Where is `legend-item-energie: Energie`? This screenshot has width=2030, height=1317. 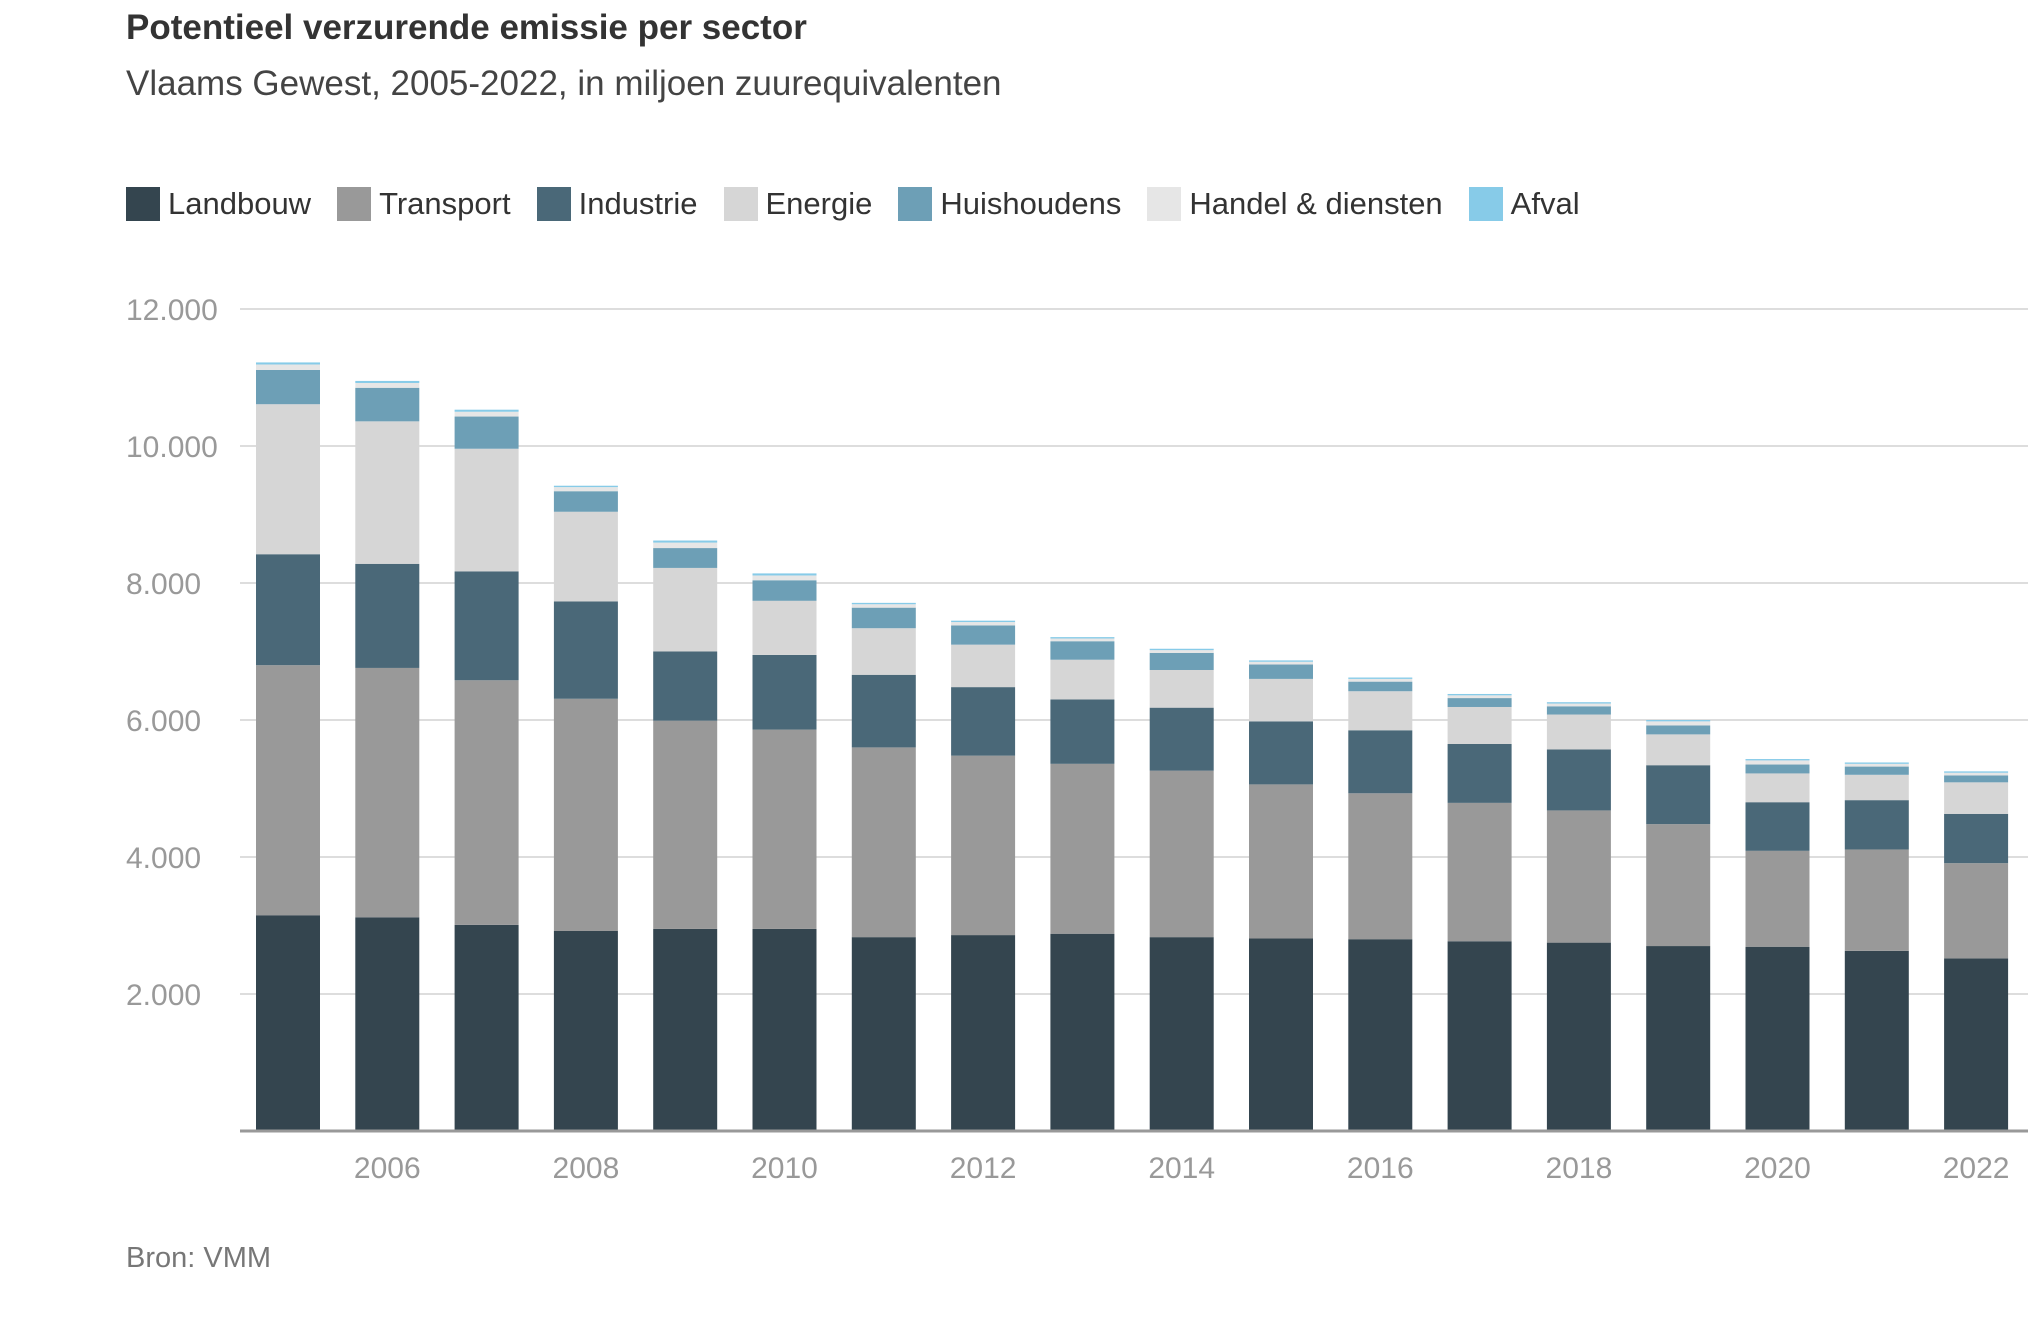 legend-item-energie: Energie is located at coordinates (797, 204).